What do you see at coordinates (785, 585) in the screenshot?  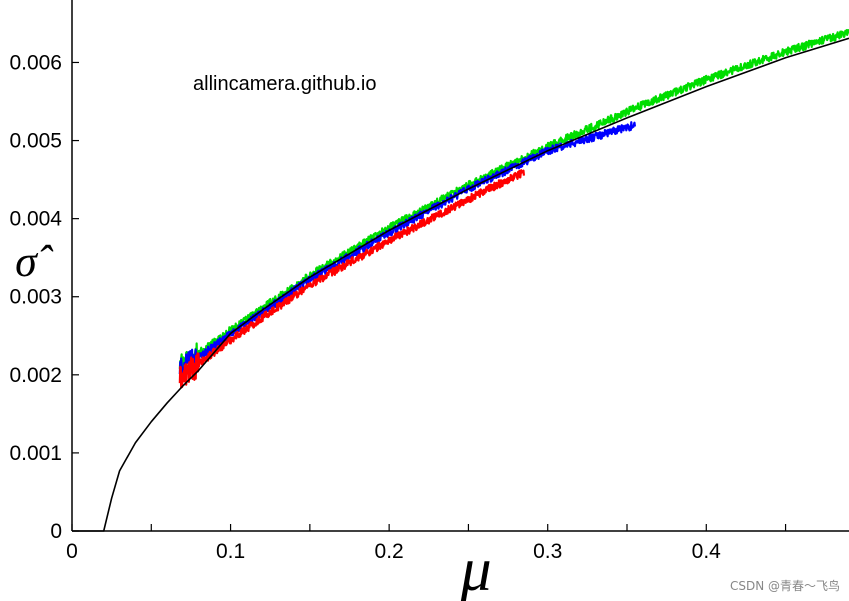 I see `watermark: CSDN @青春～飞鸟` at bounding box center [785, 585].